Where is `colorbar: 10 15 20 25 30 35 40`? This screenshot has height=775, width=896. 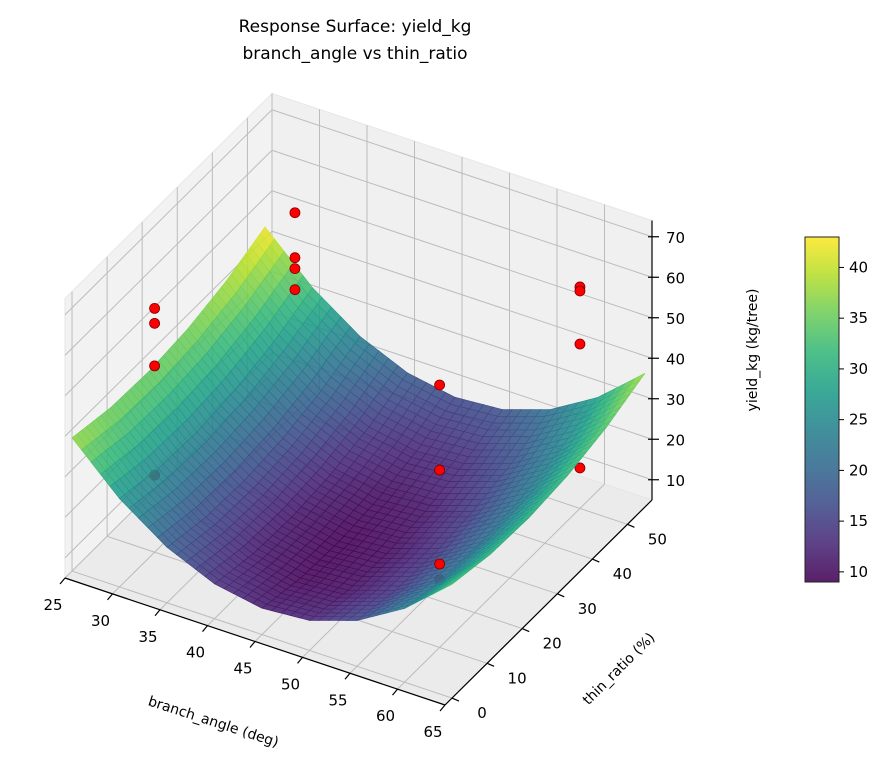
colorbar: 10 15 20 25 30 35 40 is located at coordinates (836, 409).